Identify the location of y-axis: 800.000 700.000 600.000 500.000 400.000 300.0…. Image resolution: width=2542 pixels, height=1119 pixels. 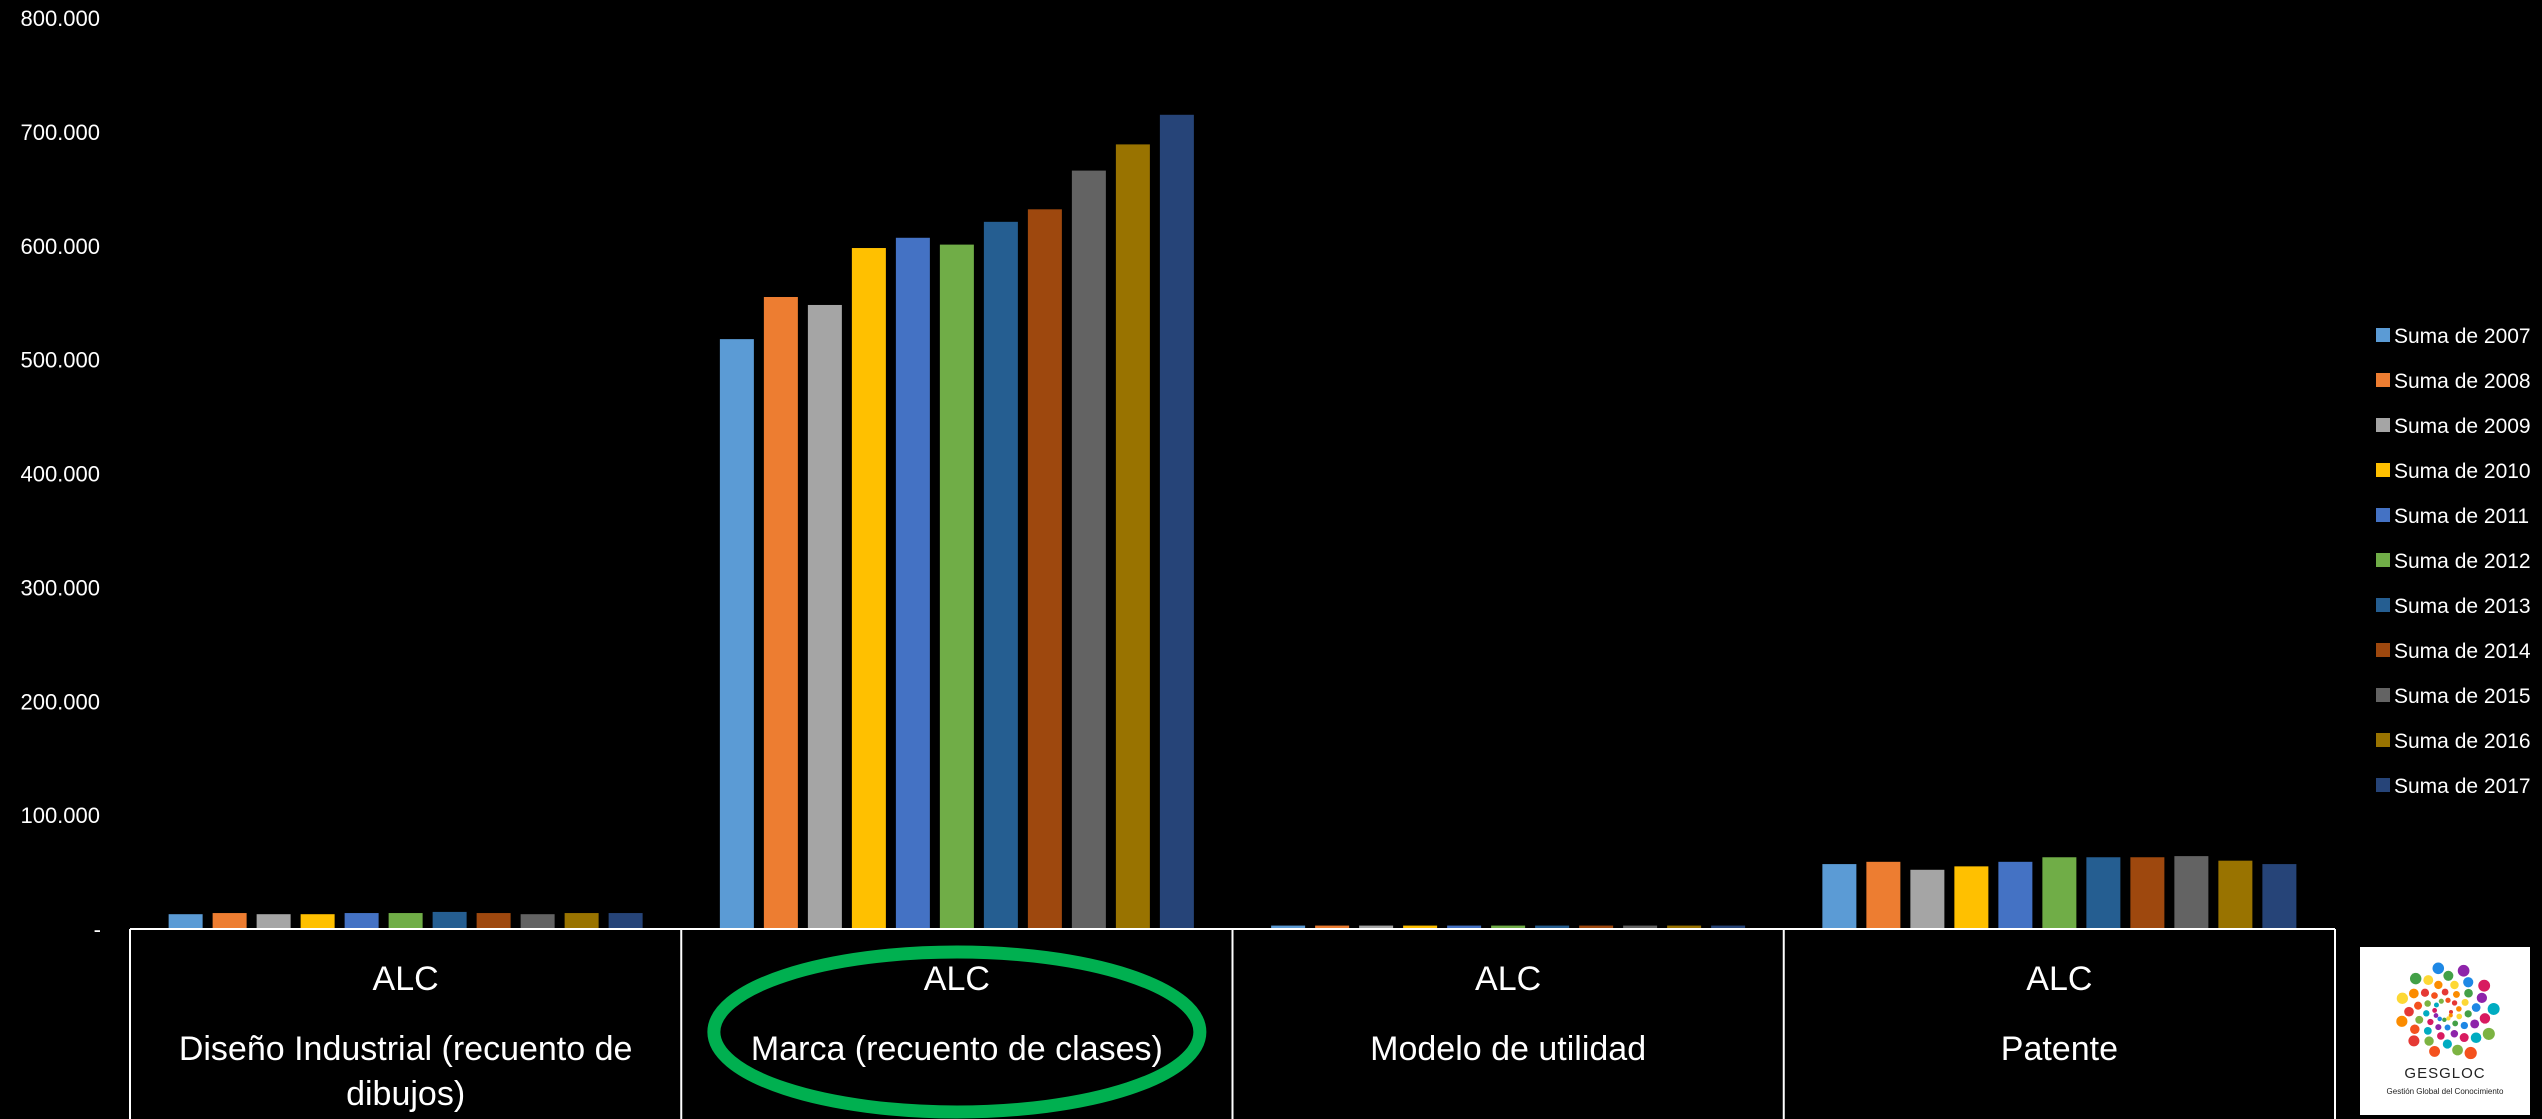
(60, 474).